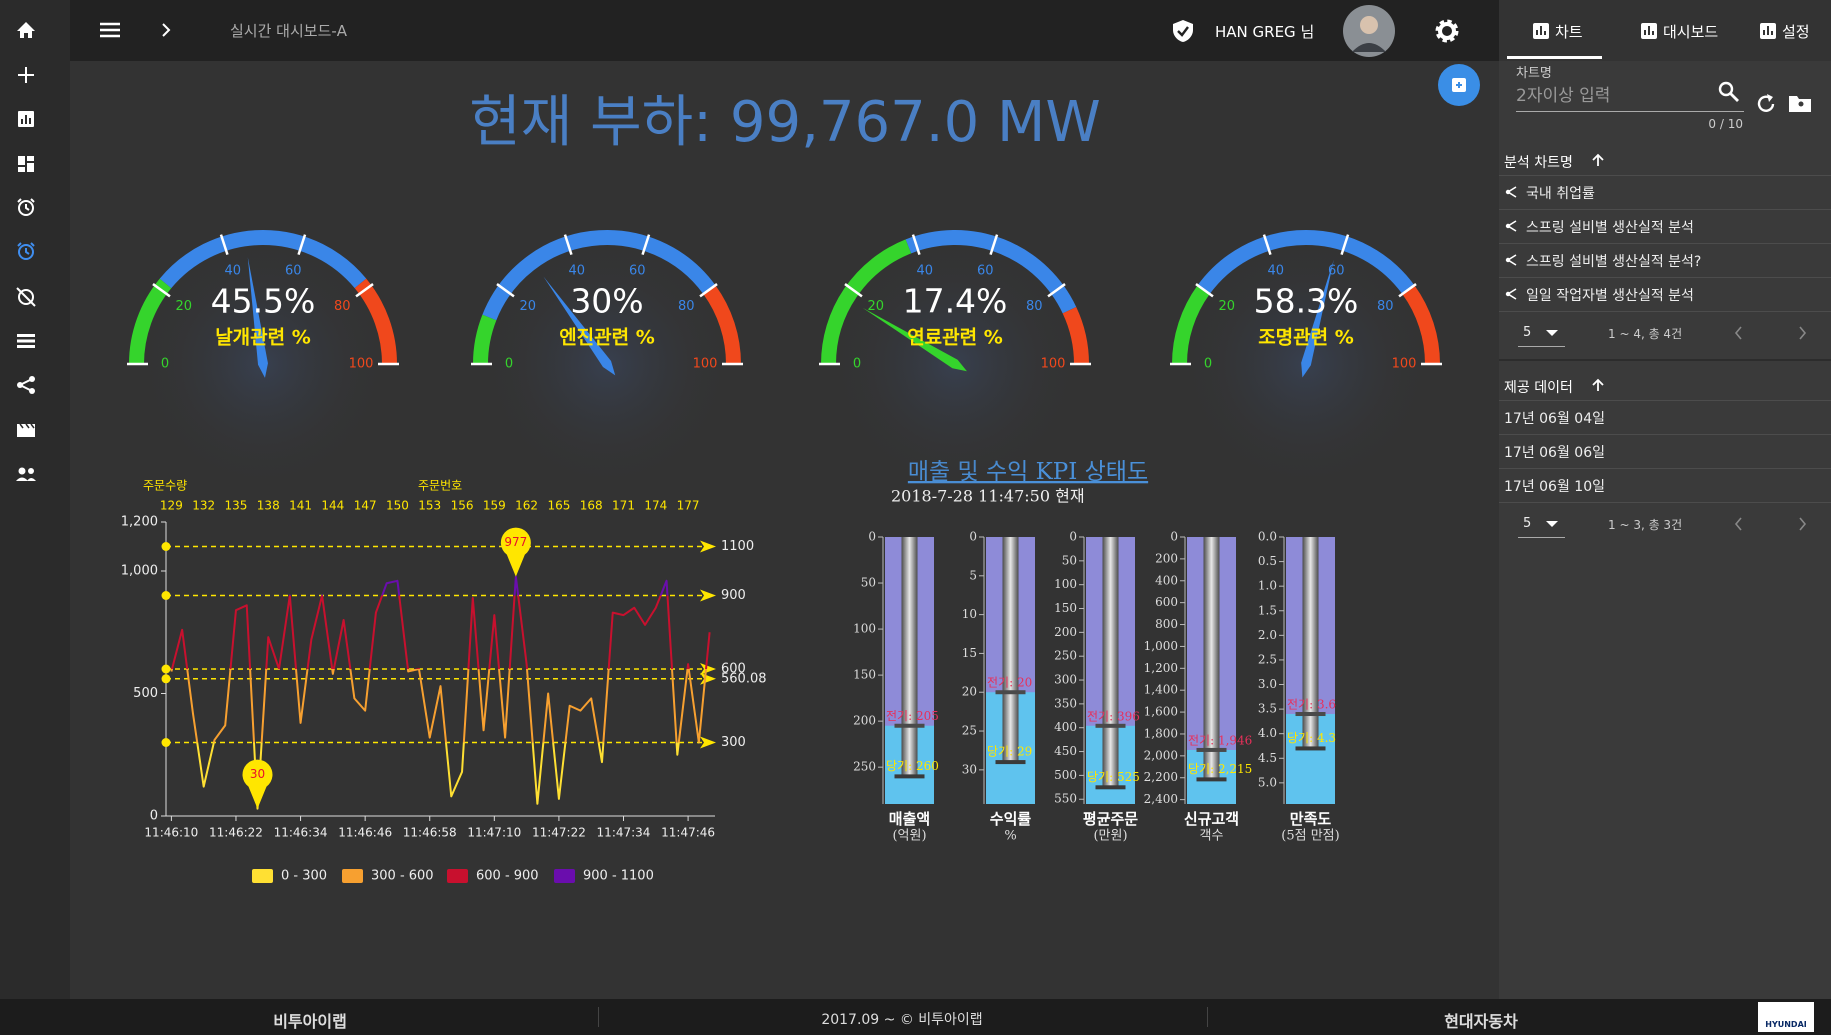 The image size is (1831, 1035). I want to click on alarm-off-icon, so click(26, 297).